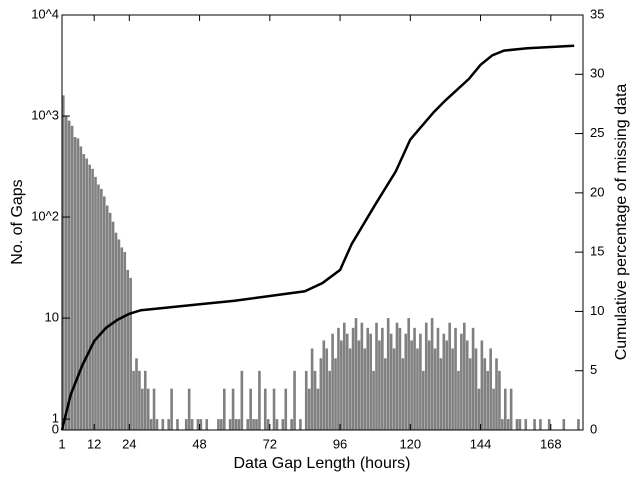 The image size is (632, 482). What do you see at coordinates (597, 132) in the screenshot?
I see `y2-tick-label: 25` at bounding box center [597, 132].